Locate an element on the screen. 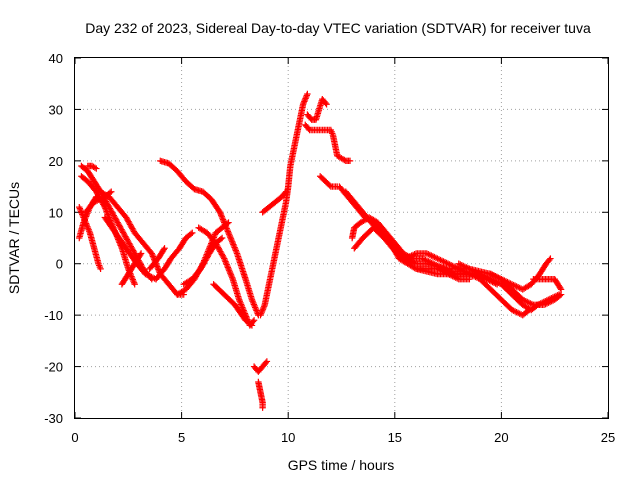  y-tick-label: 20 is located at coordinates (56, 161).